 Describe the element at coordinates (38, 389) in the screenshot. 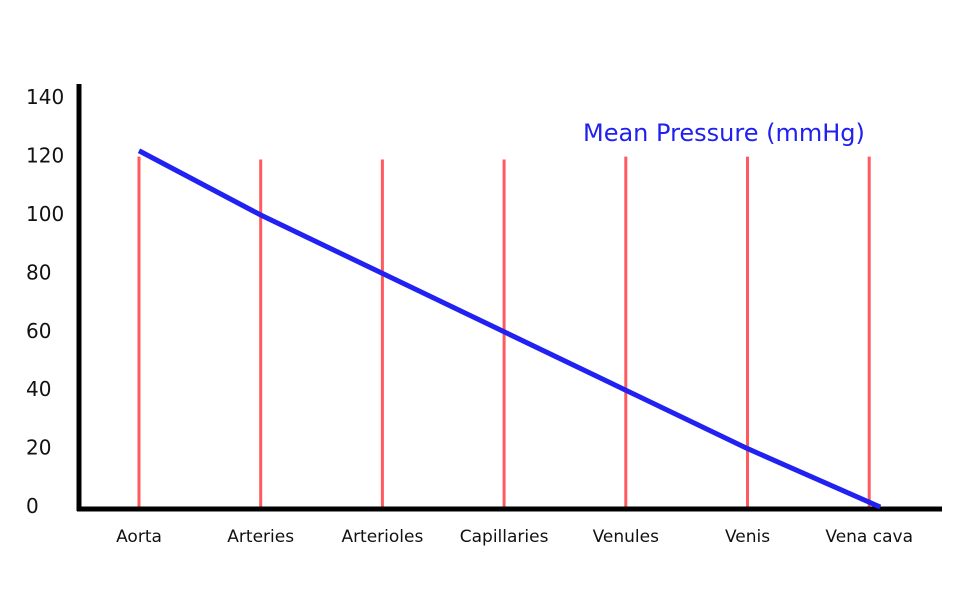

I see `y-tick-label: 40` at that location.